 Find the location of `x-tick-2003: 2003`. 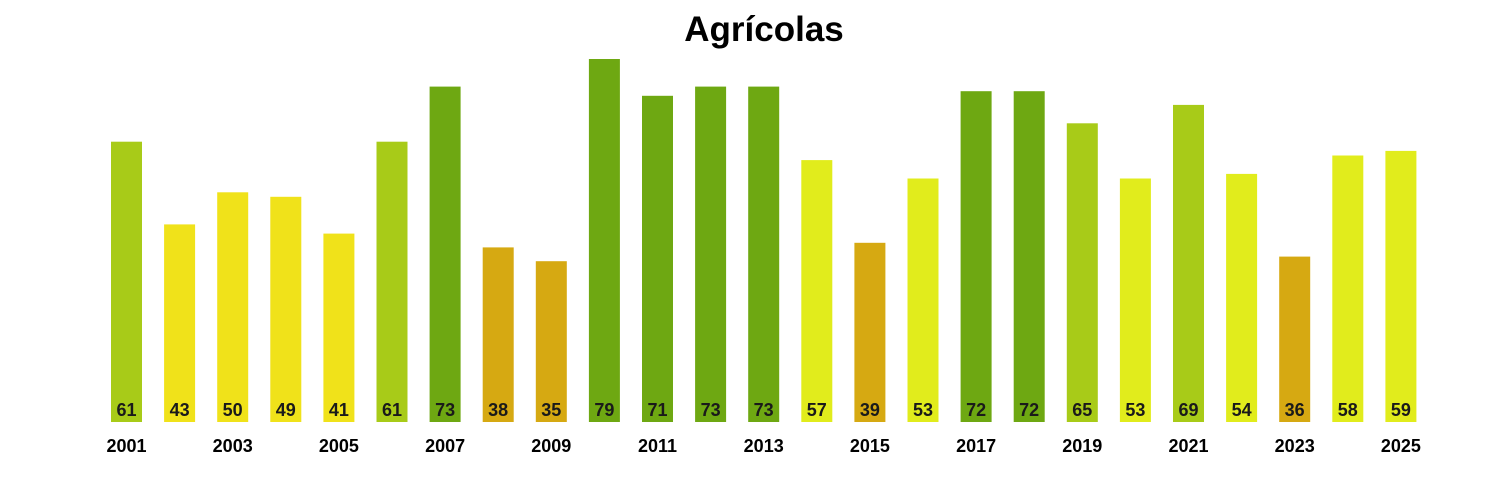

x-tick-2003: 2003 is located at coordinates (233, 446).